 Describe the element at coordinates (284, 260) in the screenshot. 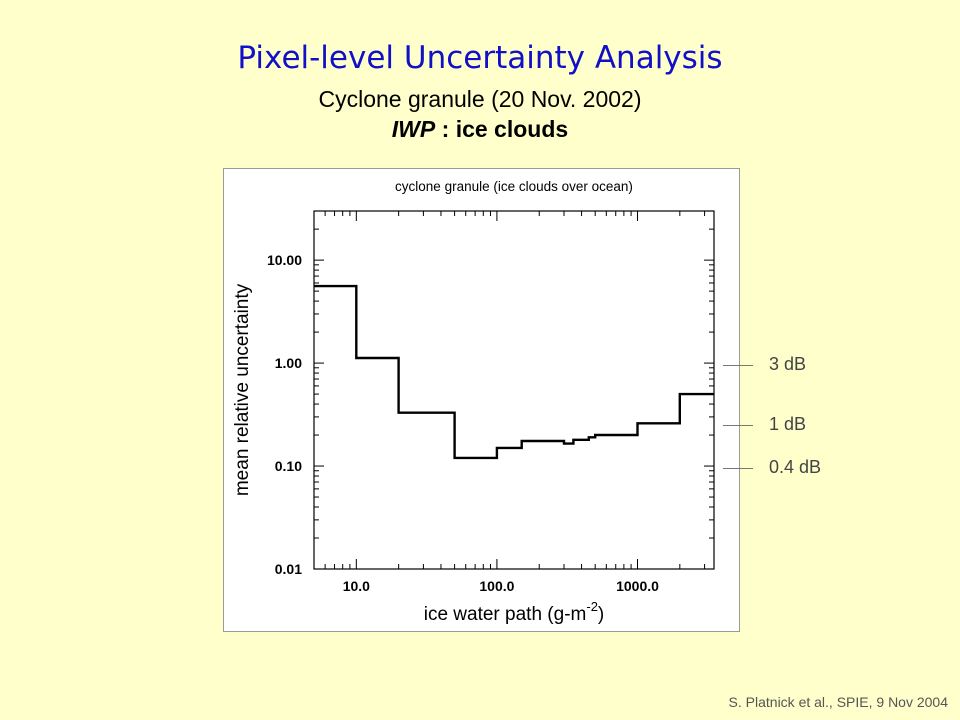

I see `y-tick-label: 10.00` at that location.